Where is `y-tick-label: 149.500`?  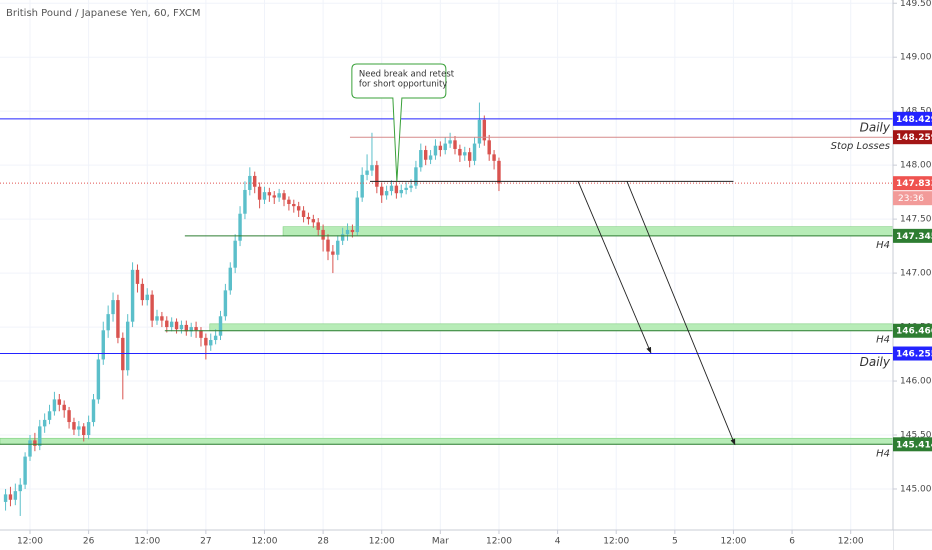 y-tick-label: 149.500 is located at coordinates (916, 4).